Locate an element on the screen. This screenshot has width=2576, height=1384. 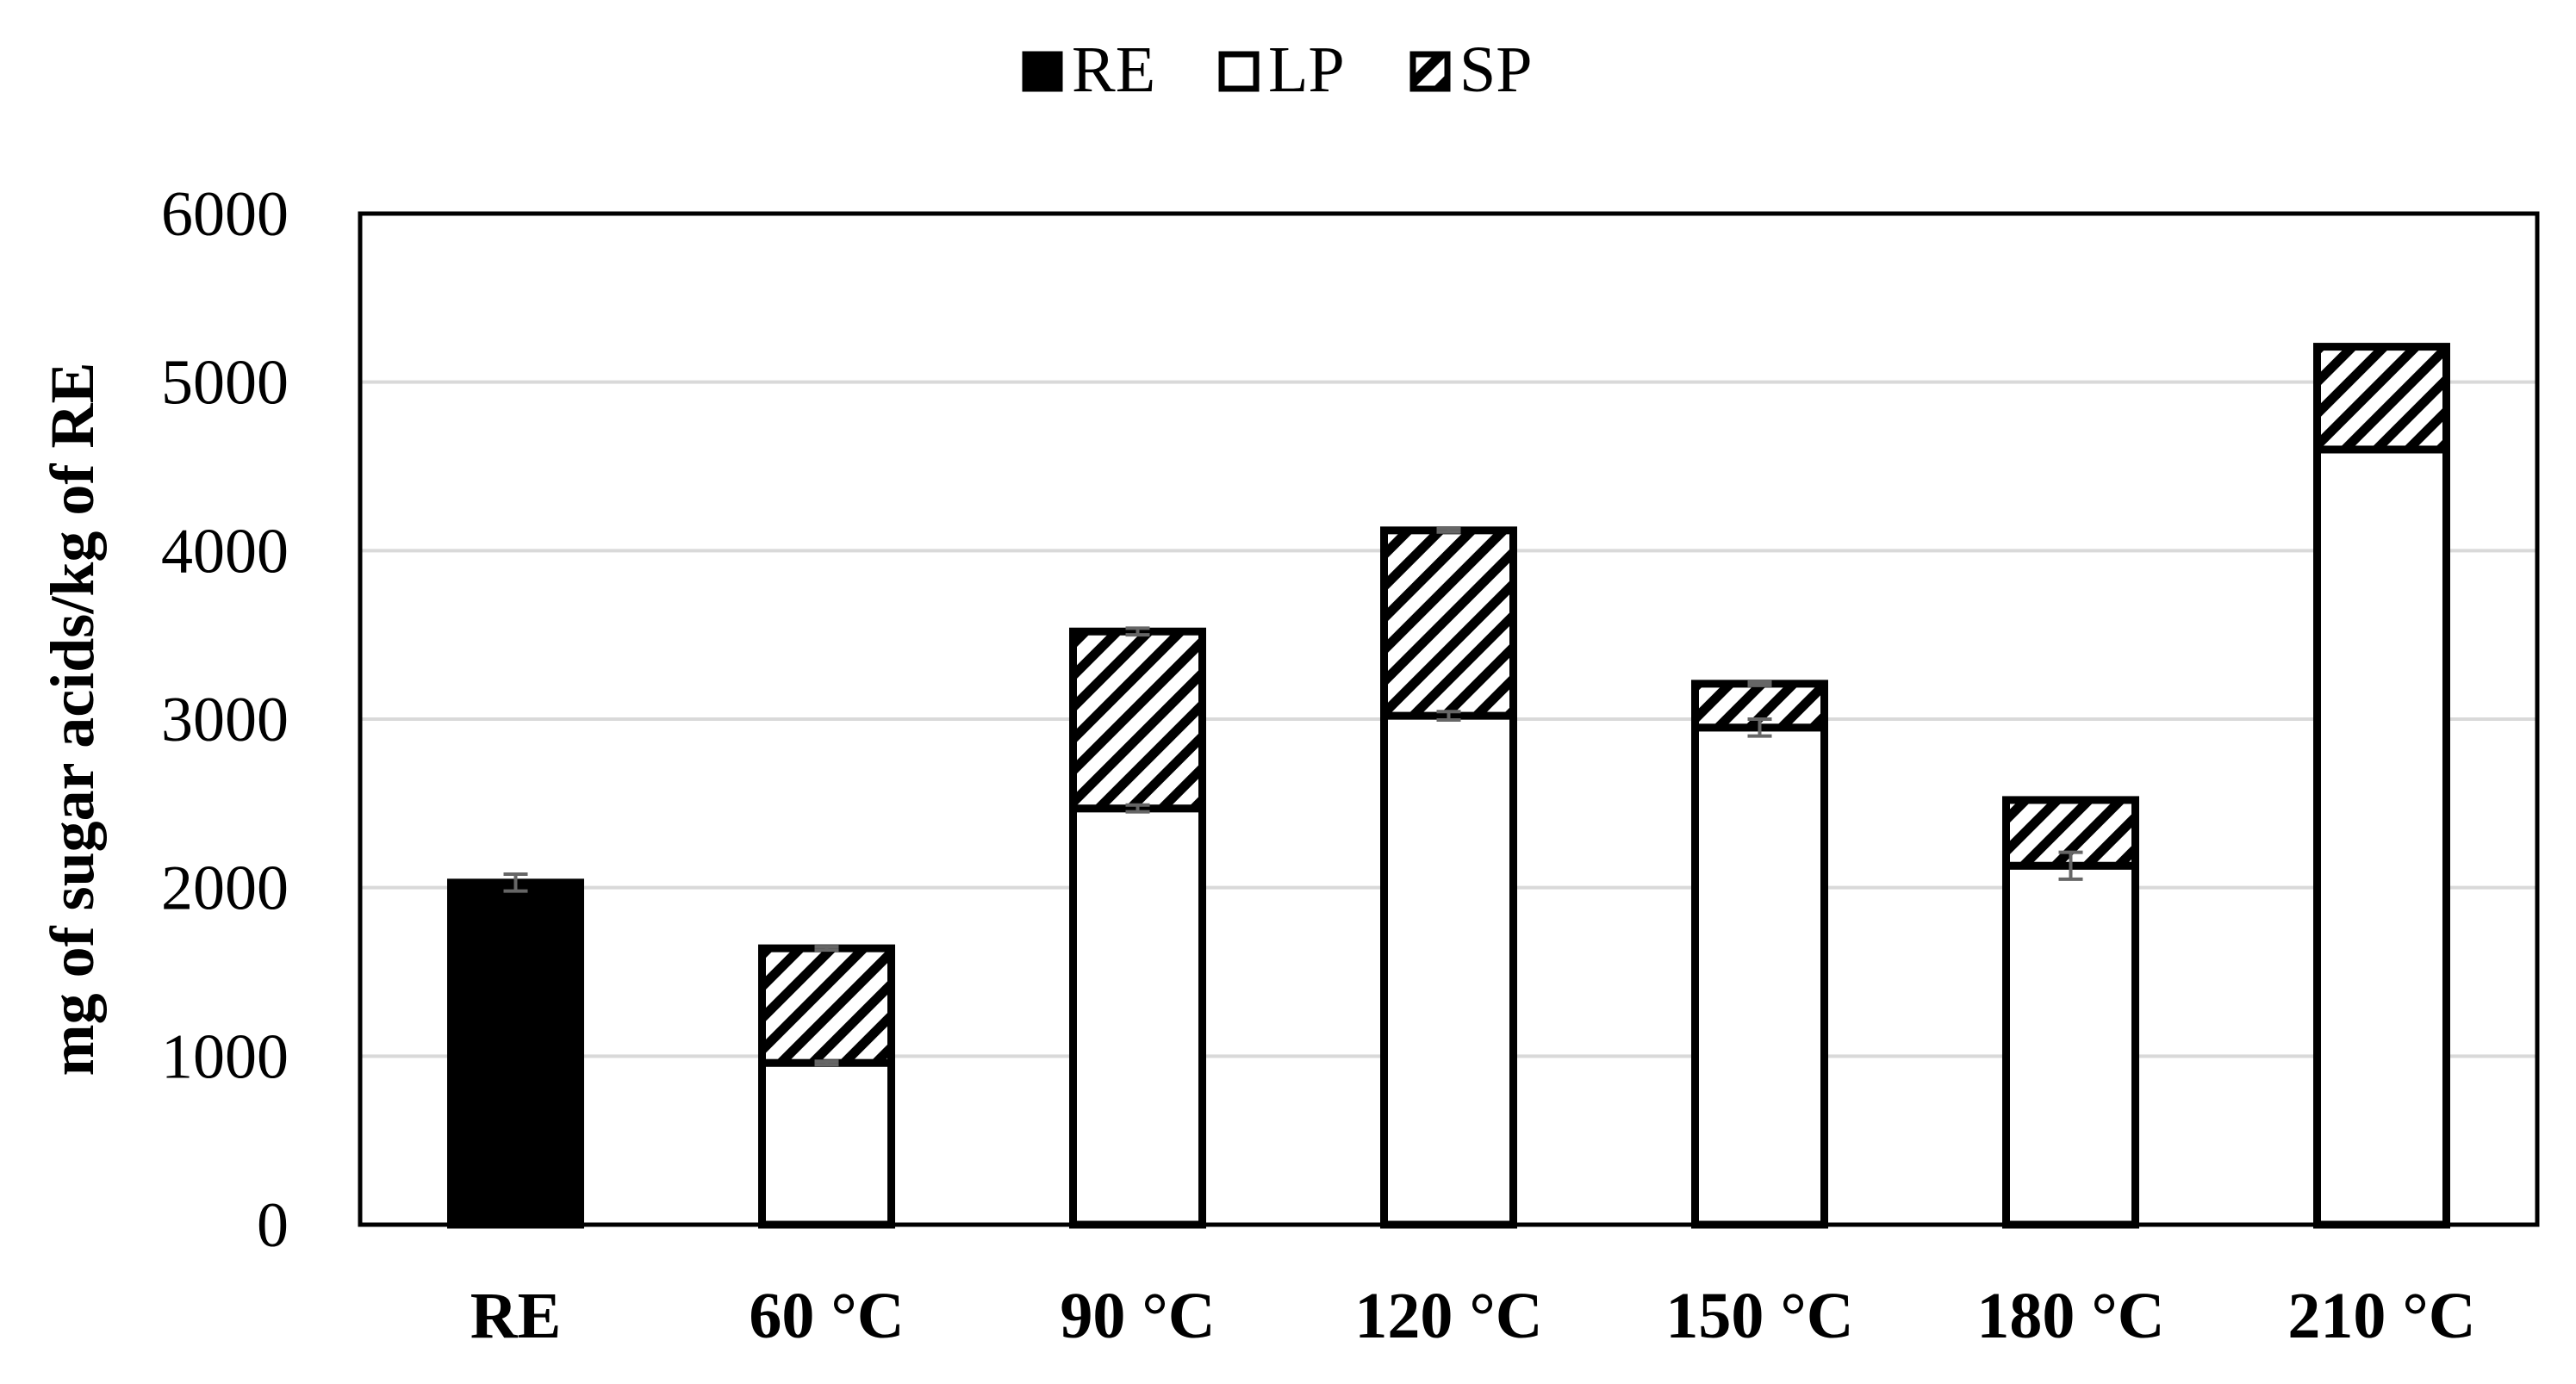
x-tick-label: RE is located at coordinates (516, 1316).